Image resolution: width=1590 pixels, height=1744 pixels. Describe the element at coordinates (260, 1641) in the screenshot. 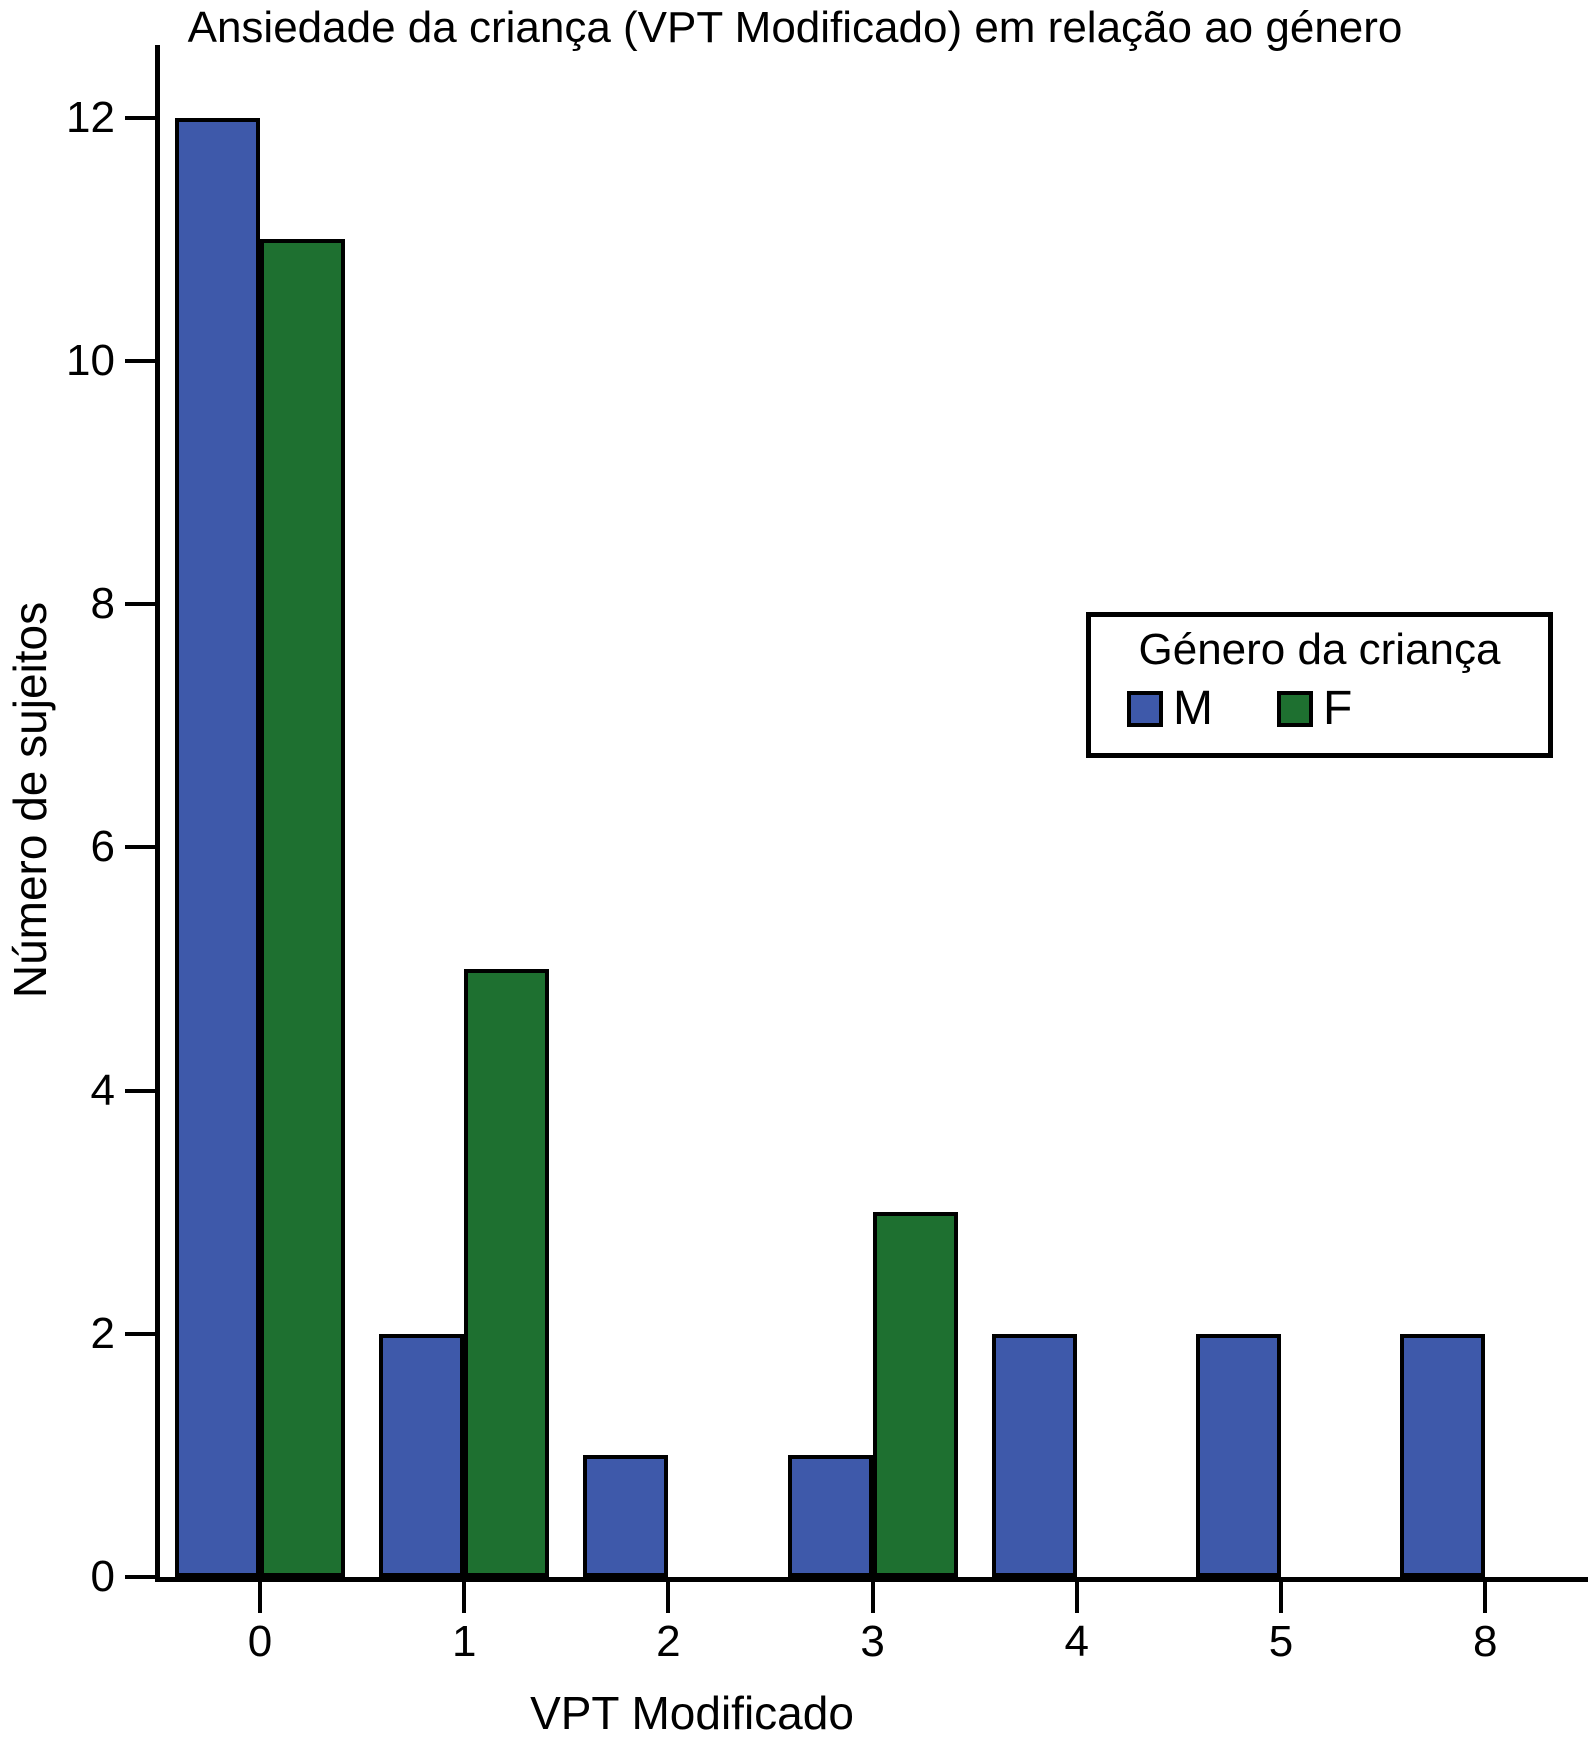

I see `x-tick-label: 0` at that location.